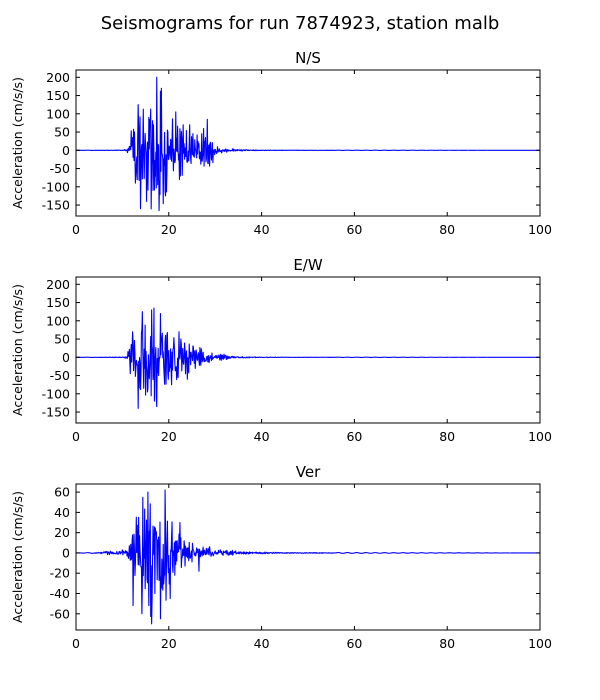  Describe the element at coordinates (308, 265) in the screenshot. I see `chart-title: E/W` at that location.